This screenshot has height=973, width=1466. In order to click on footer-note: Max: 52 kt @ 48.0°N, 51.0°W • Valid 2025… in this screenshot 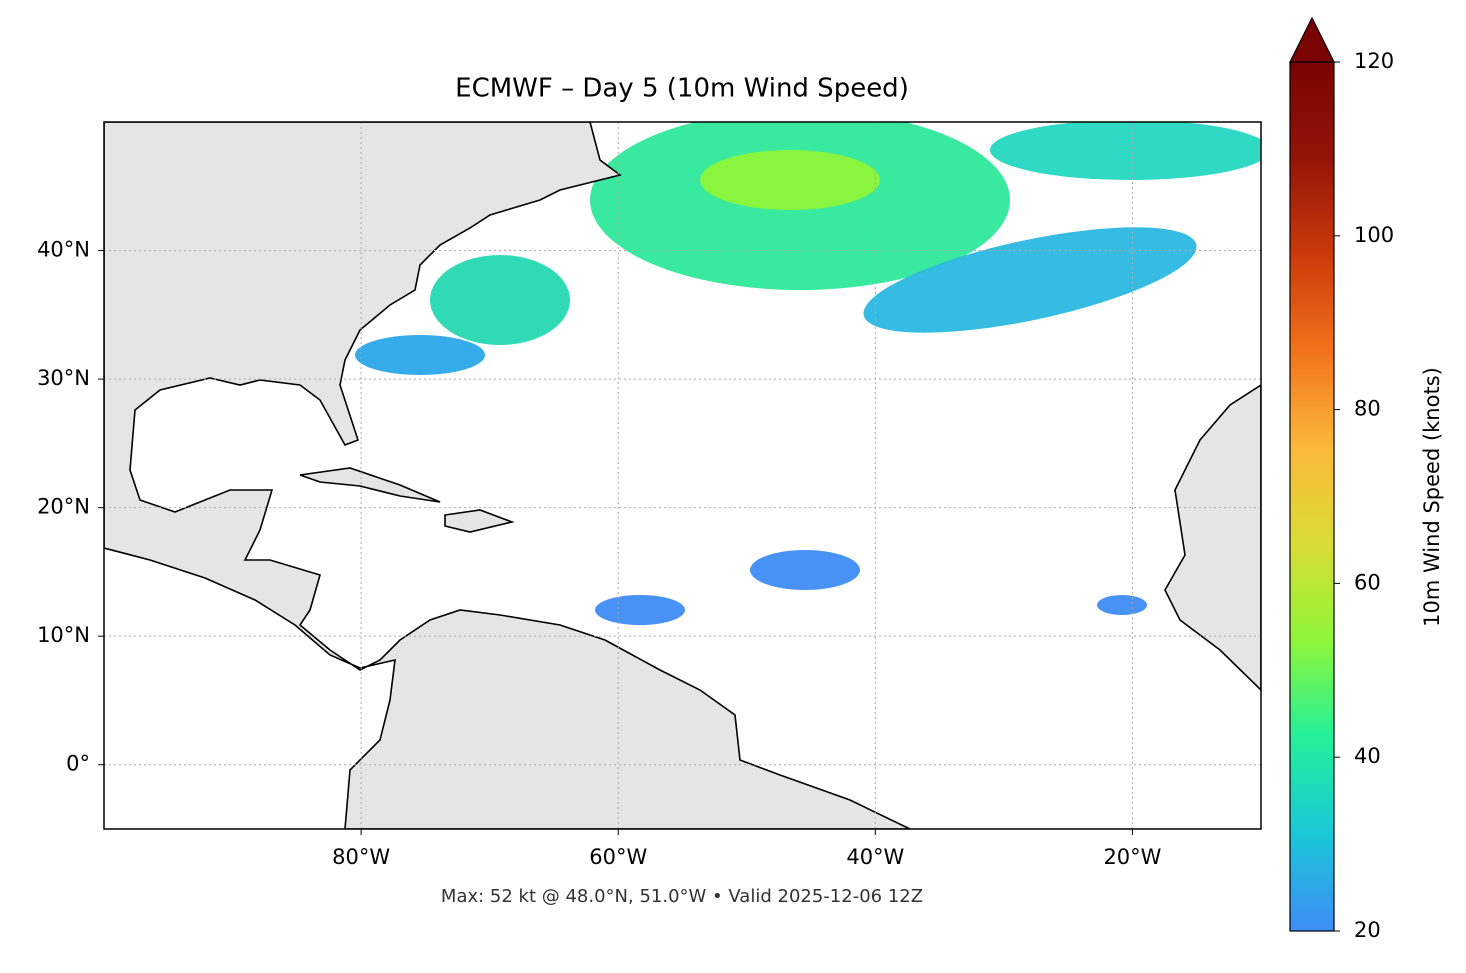, I will do `click(682, 896)`.